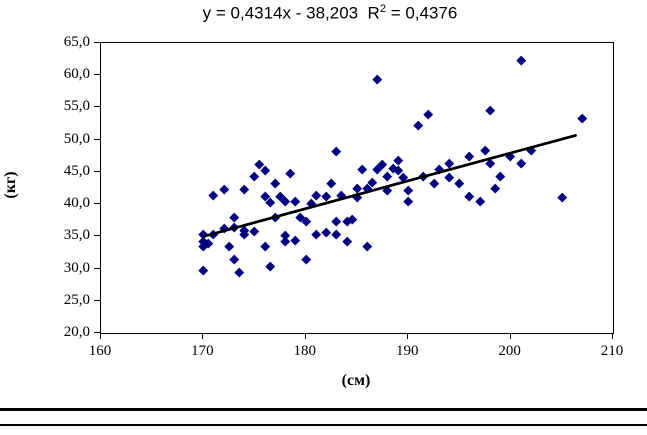 This screenshot has width=647, height=435. What do you see at coordinates (291, 13) in the screenshot?
I see `chart-title-equation: y = 0,4314x - 38,203 R` at bounding box center [291, 13].